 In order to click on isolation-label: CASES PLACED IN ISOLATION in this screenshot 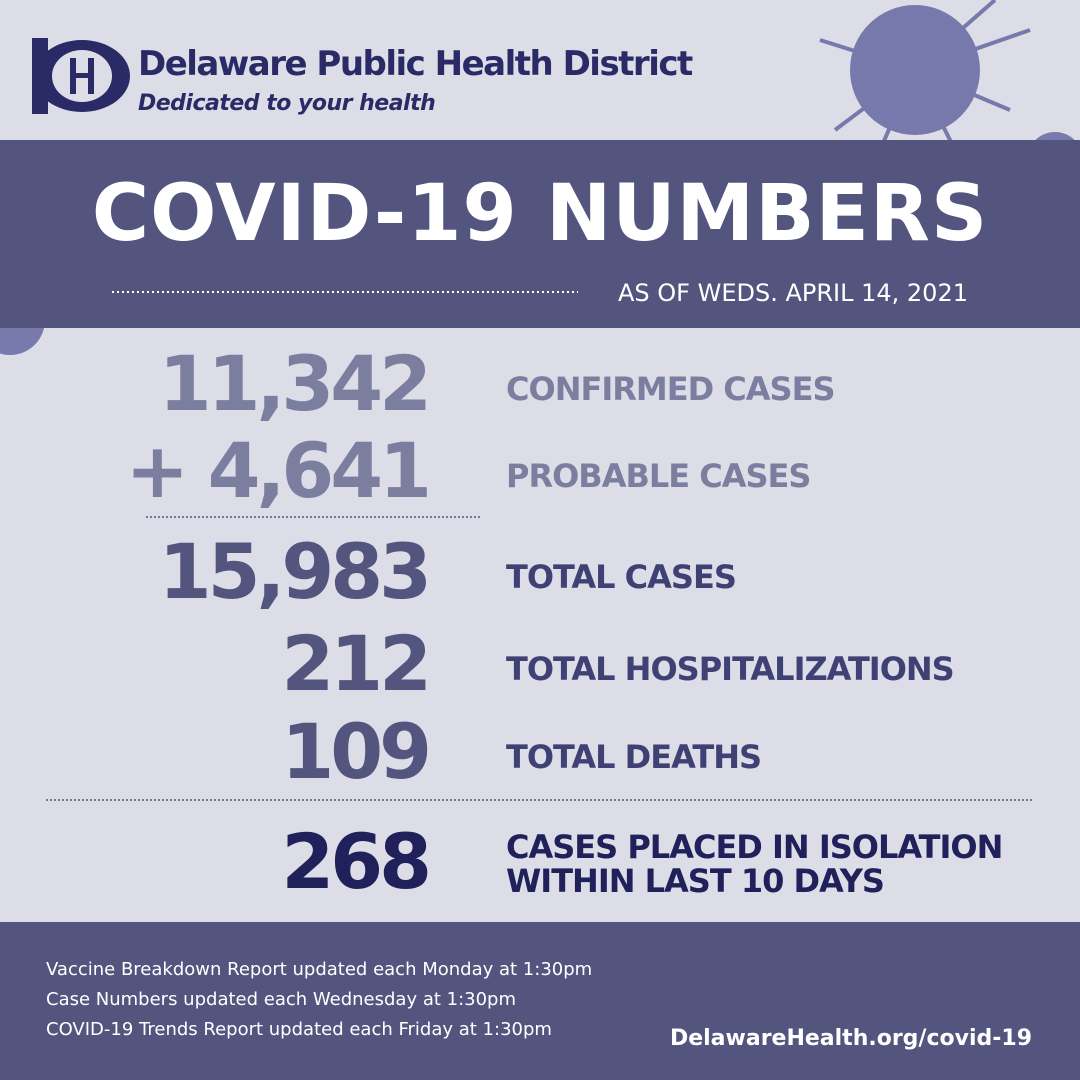, I will do `click(754, 847)`.